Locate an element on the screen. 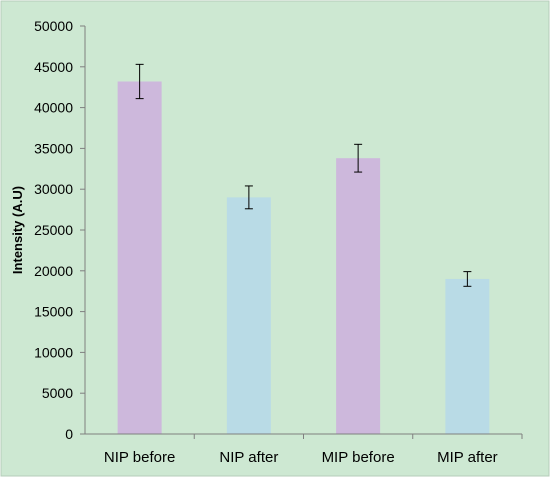 This screenshot has height=482, width=550. y-tick-label: 15000 is located at coordinates (53, 312).